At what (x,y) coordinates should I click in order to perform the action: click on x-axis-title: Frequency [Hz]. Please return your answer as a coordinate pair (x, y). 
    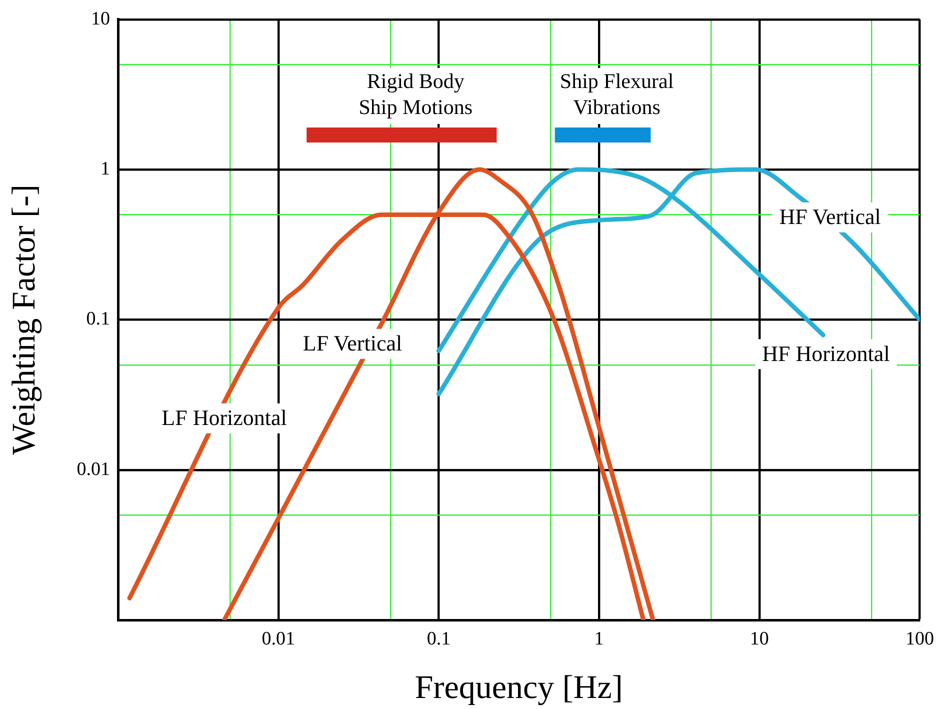
    Looking at the image, I should click on (518, 688).